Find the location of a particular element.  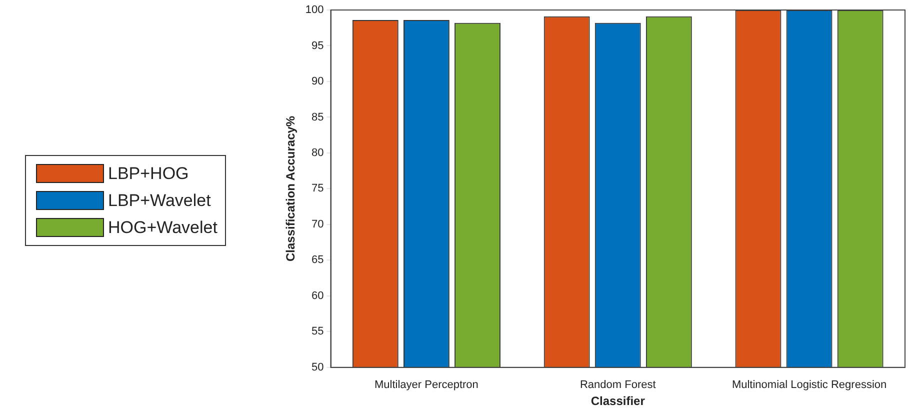

y-tick-label: 95 is located at coordinates (318, 46).